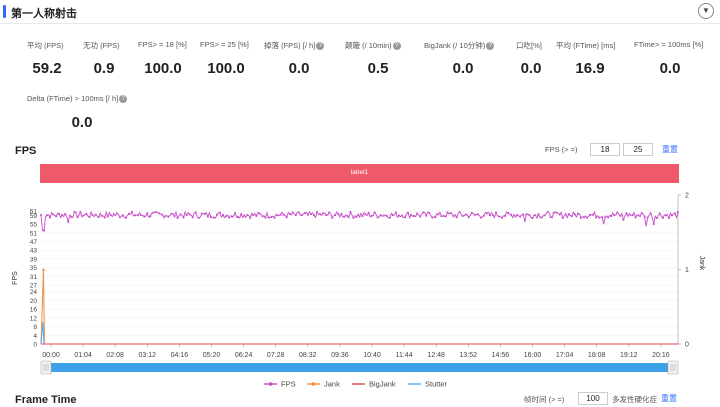 Image resolution: width=720 pixels, height=407 pixels. I want to click on y-tick-label: 8, so click(35, 327).